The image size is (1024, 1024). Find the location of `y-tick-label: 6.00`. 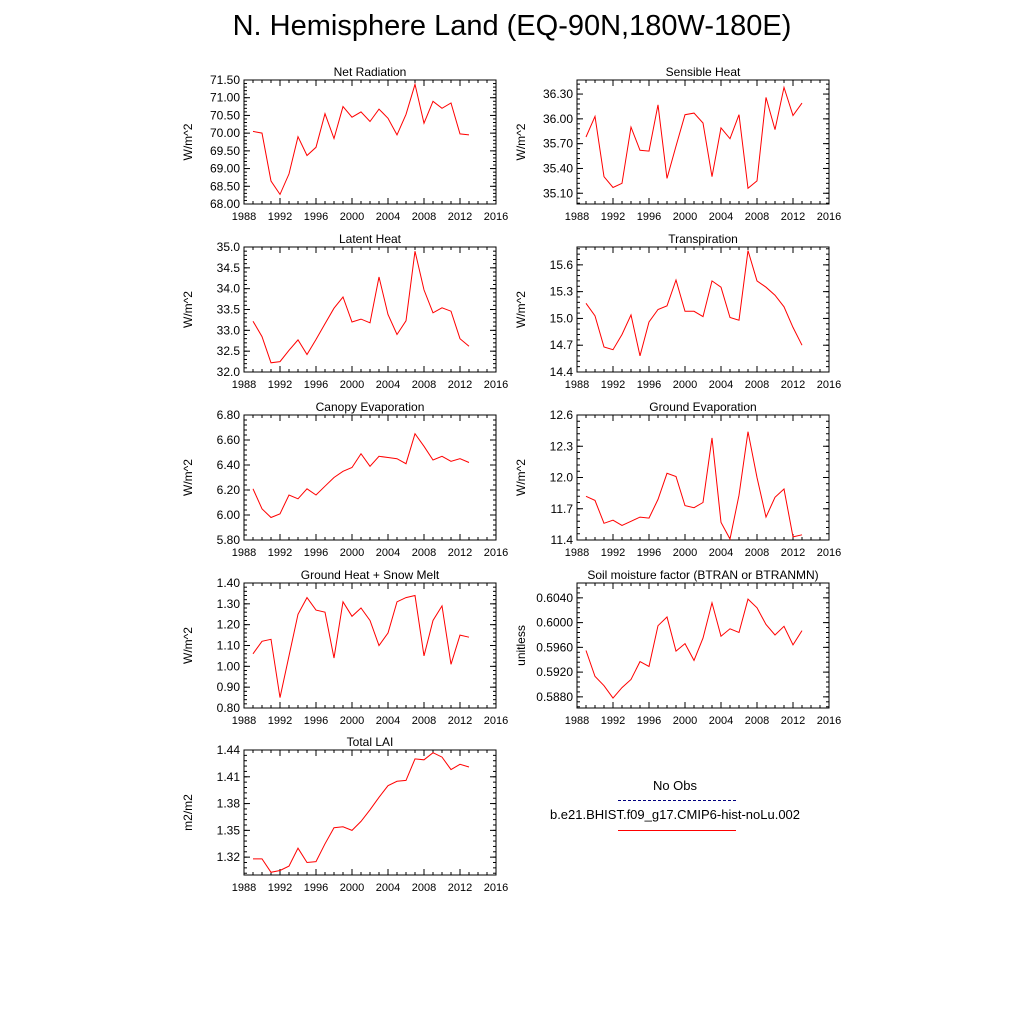

y-tick-label: 6.00 is located at coordinates (229, 515).